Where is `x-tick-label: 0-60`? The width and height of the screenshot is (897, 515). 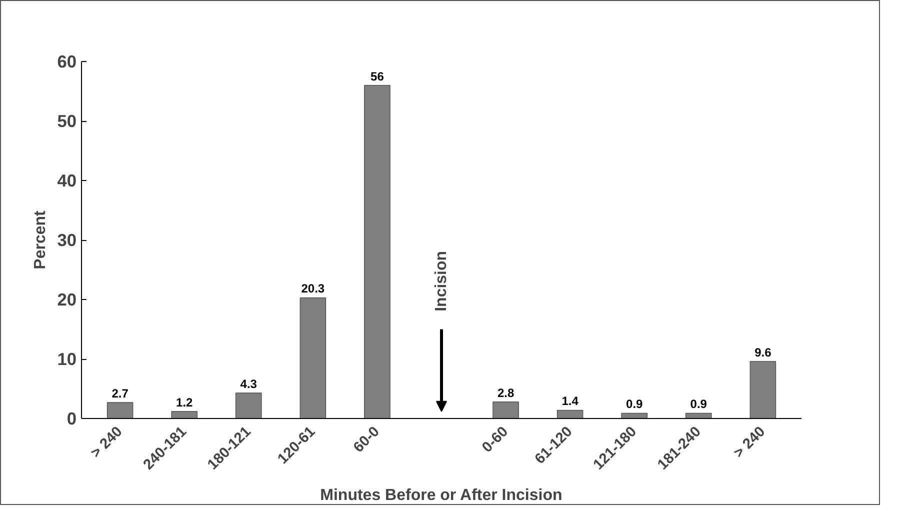
x-tick-label: 0-60 is located at coordinates (495, 440).